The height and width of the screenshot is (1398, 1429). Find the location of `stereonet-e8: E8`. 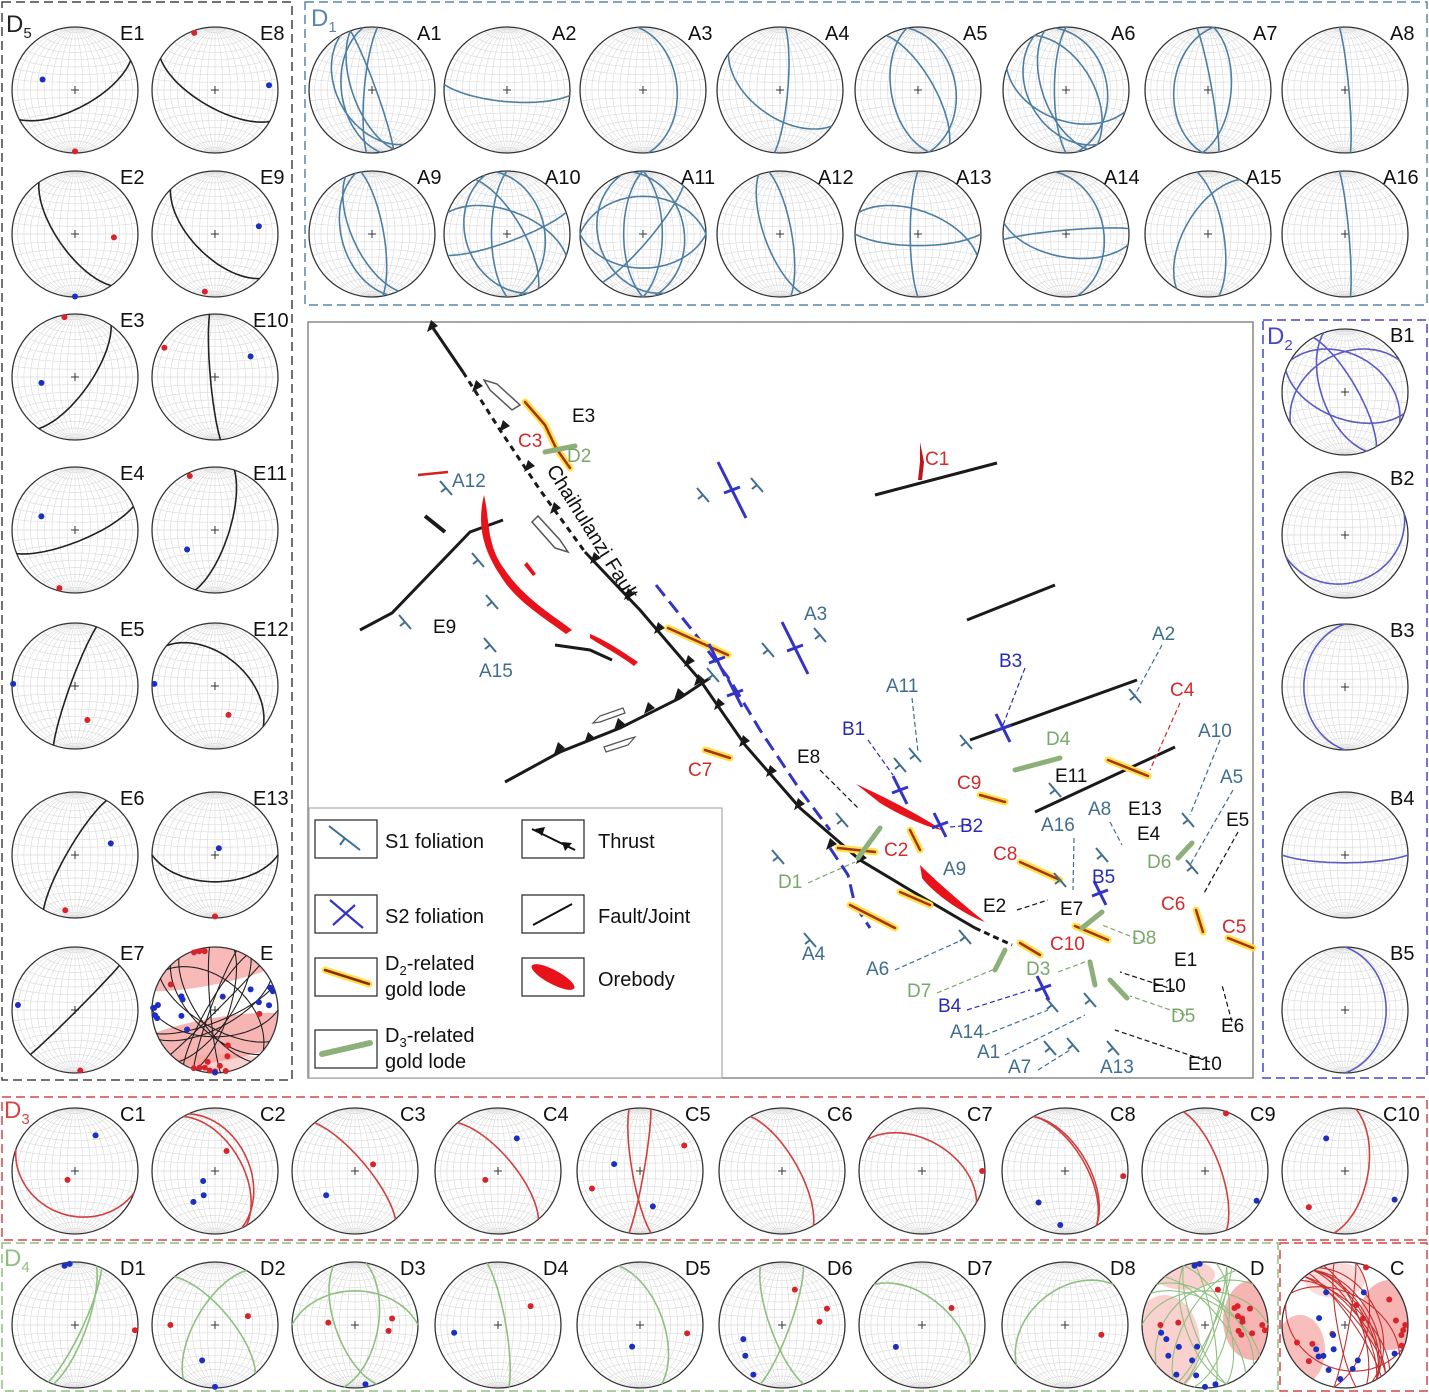

stereonet-e8: E8 is located at coordinates (217, 88).